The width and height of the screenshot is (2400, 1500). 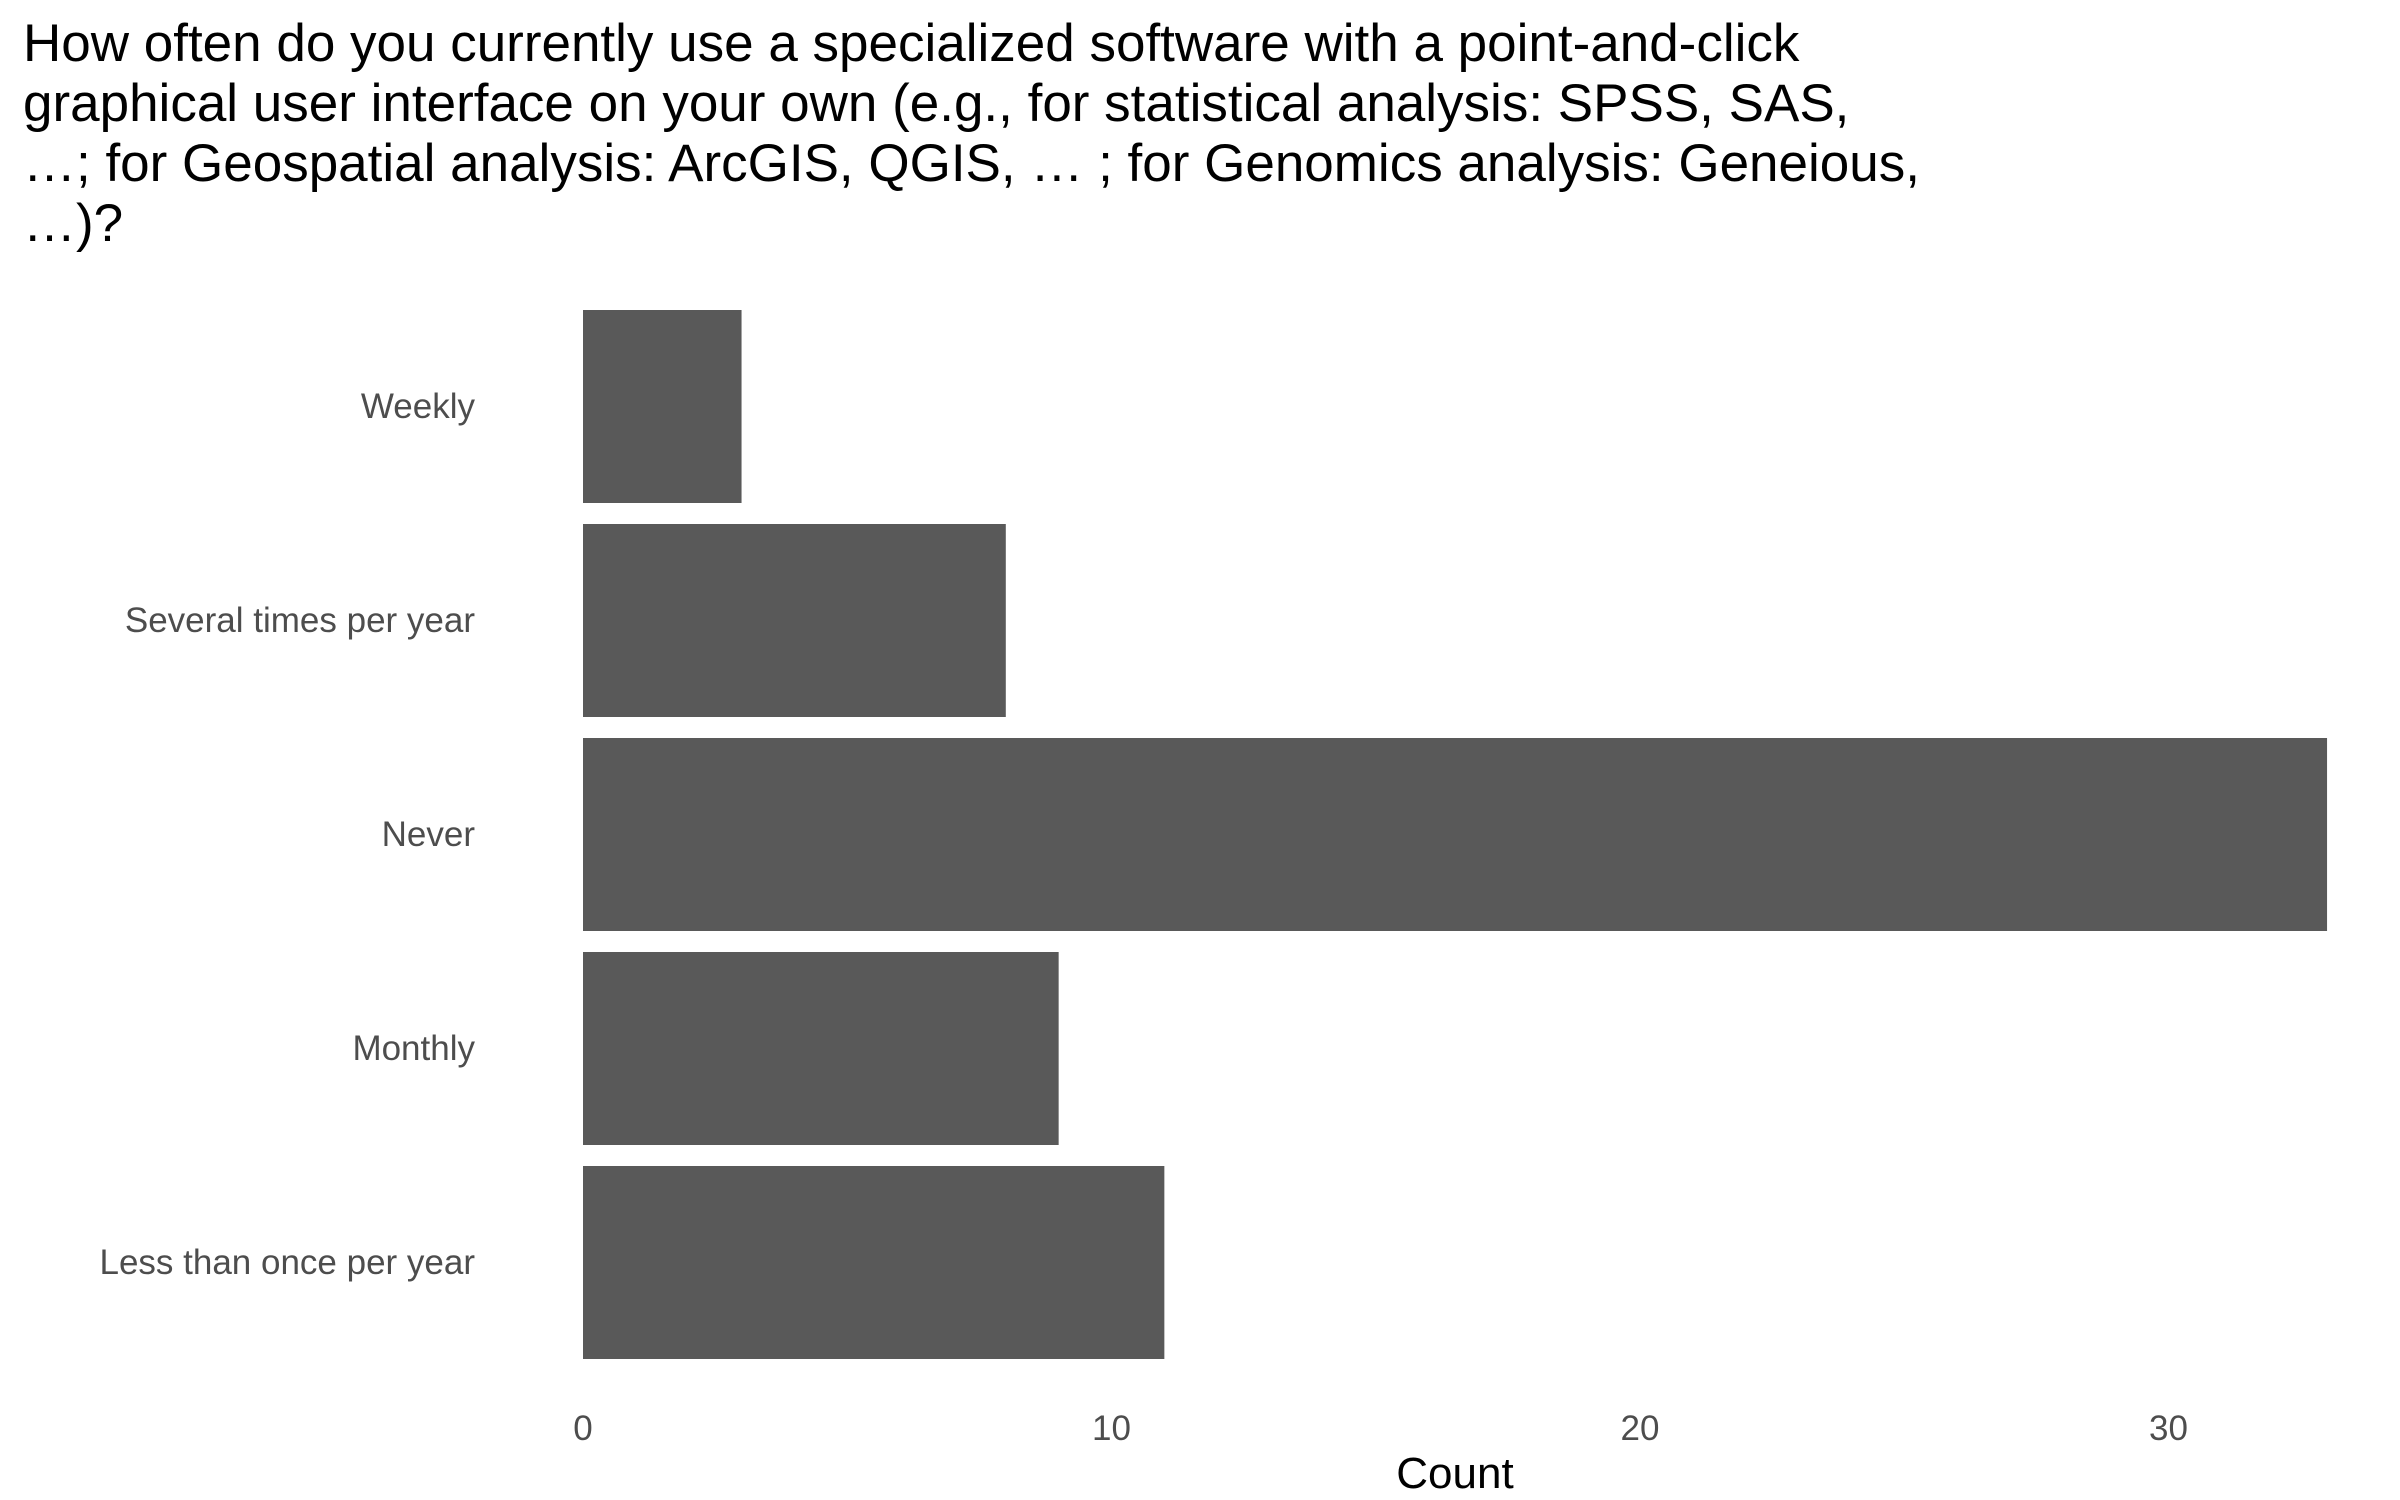 I want to click on x-tick-label: 20, so click(x=1640, y=1428).